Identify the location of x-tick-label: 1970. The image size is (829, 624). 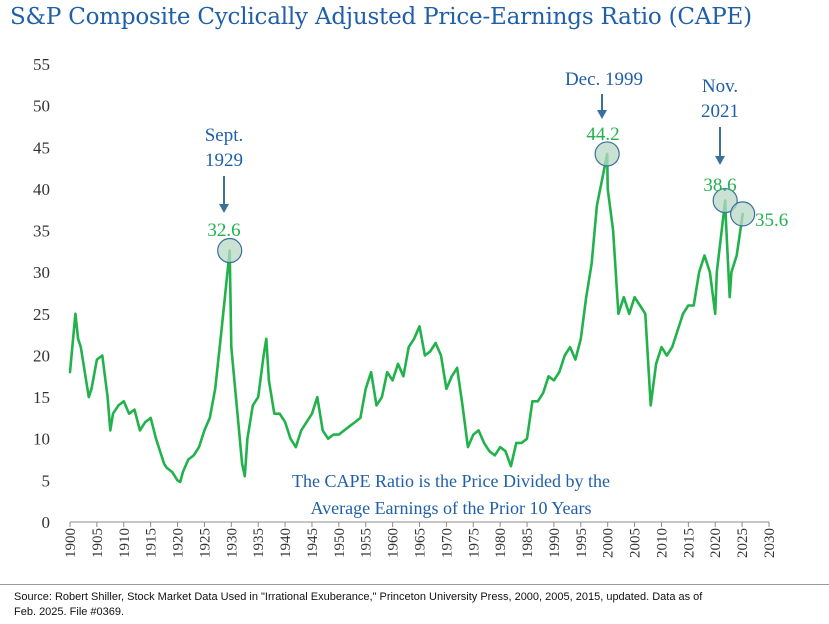
(447, 543).